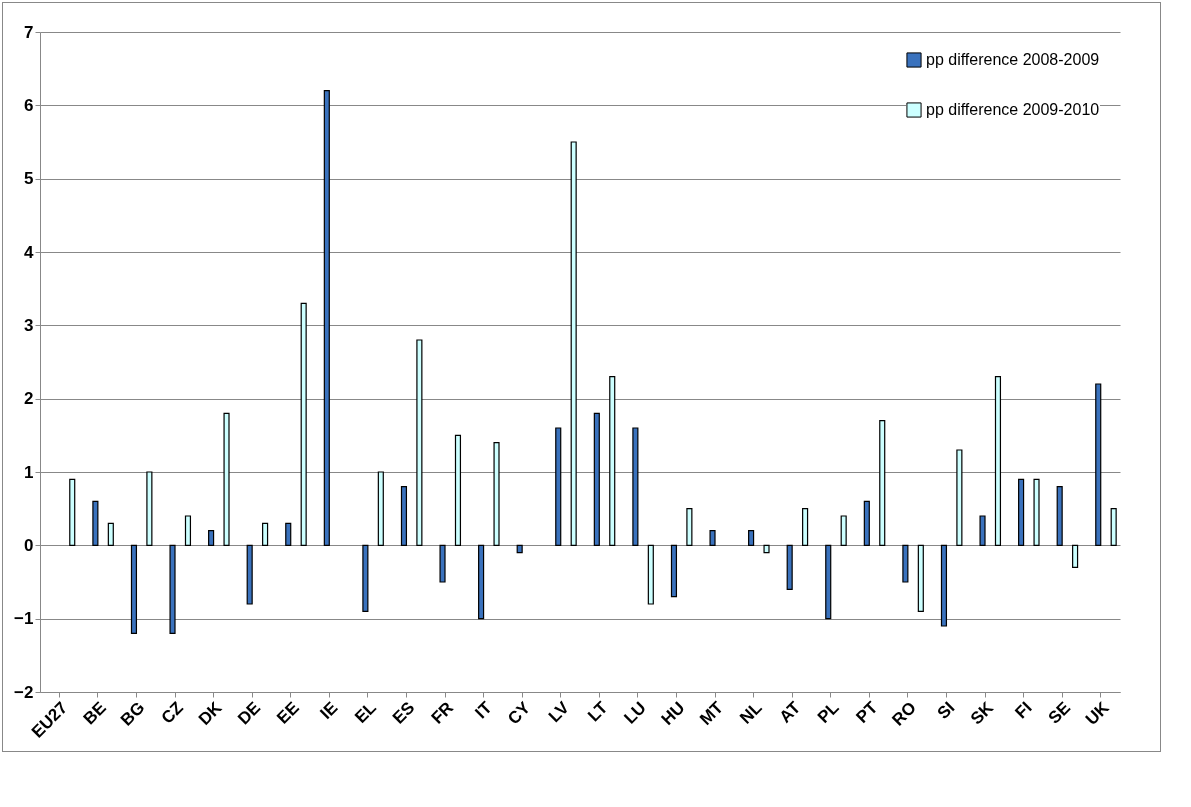 The width and height of the screenshot is (1191, 807). I want to click on x-tick-label: CY, so click(519, 713).